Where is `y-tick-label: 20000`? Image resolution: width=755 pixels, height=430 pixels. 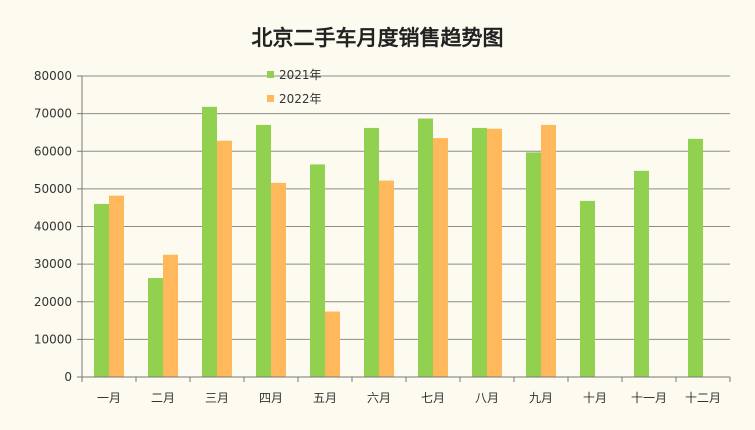
y-tick-label: 20000 is located at coordinates (53, 302).